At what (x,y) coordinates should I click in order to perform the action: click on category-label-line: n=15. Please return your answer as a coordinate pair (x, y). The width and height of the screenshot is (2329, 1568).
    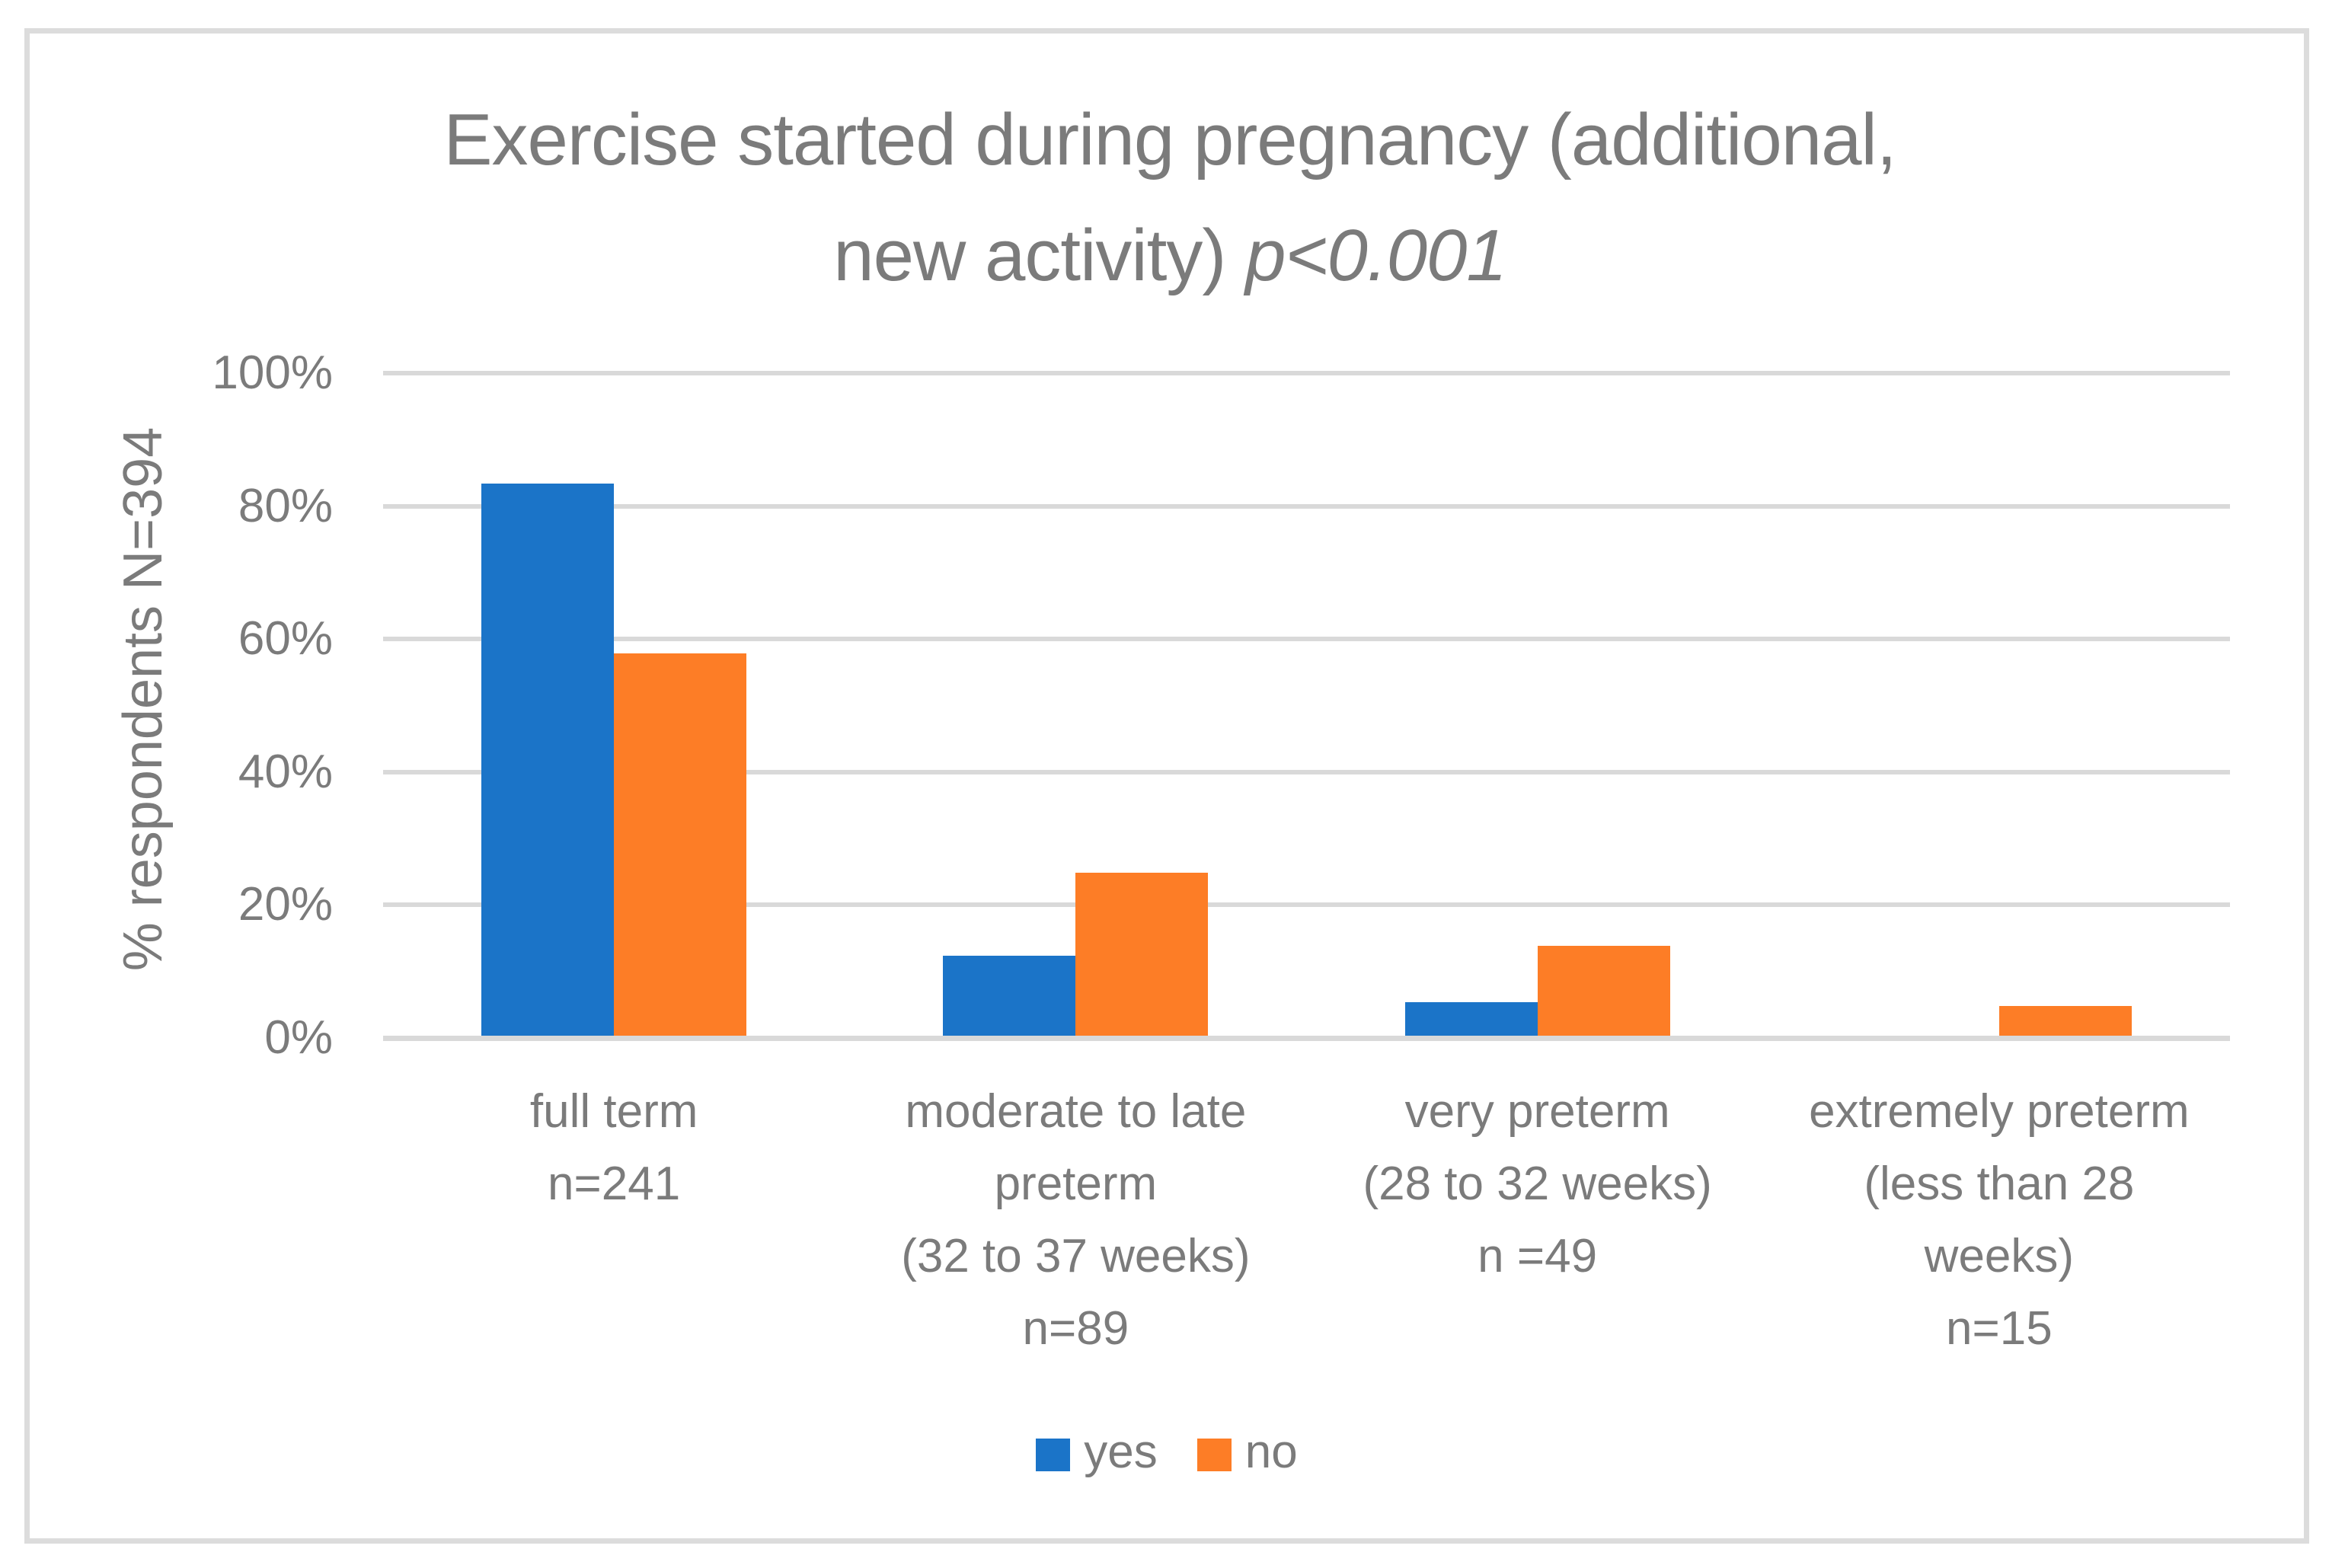
    Looking at the image, I should click on (1999, 1329).